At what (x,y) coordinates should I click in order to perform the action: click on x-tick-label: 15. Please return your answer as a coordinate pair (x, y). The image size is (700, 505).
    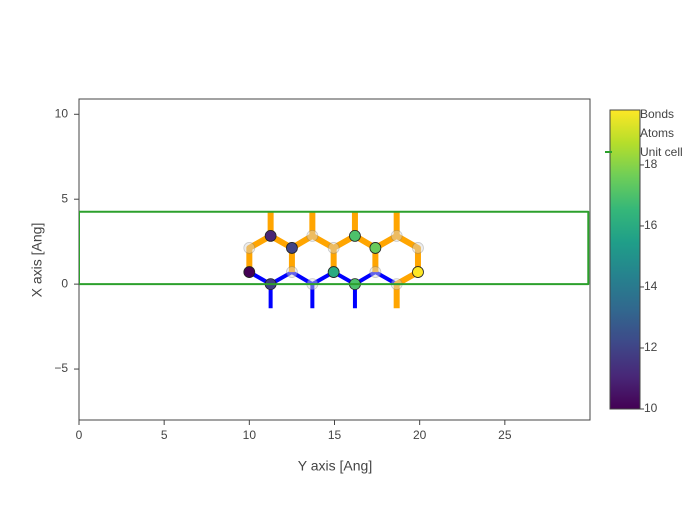
    Looking at the image, I should click on (335, 435).